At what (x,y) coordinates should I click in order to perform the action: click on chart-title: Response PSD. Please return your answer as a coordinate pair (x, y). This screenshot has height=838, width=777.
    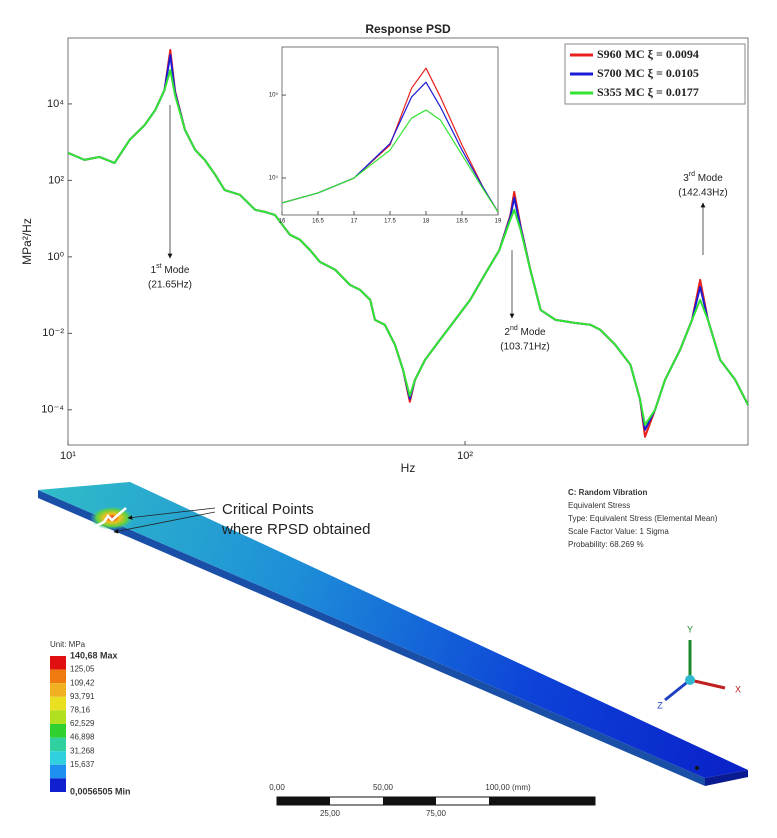
    Looking at the image, I should click on (408, 29).